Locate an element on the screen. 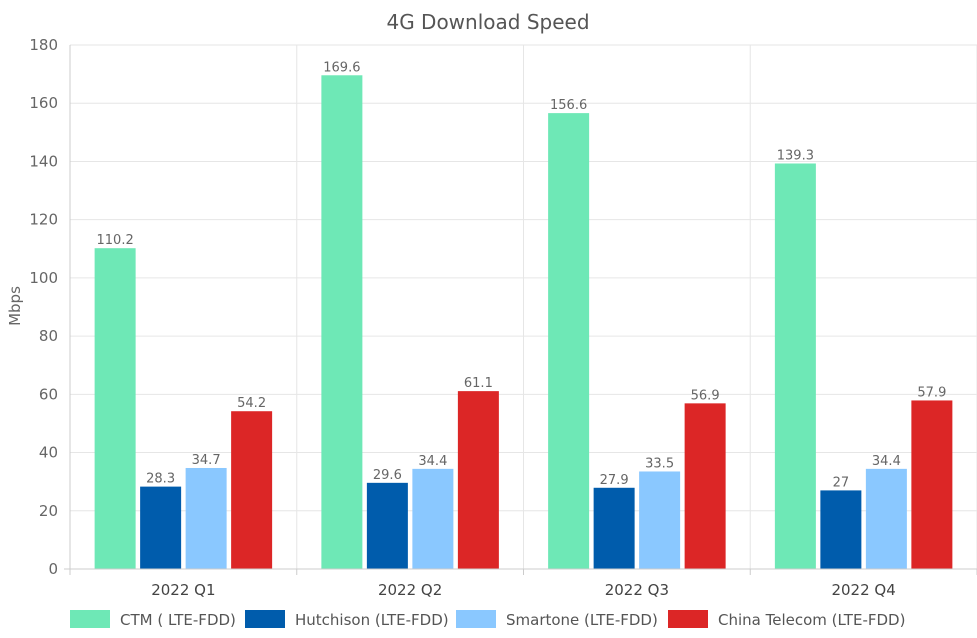 This screenshot has width=977, height=638. data-label: 57.9 is located at coordinates (931, 392).